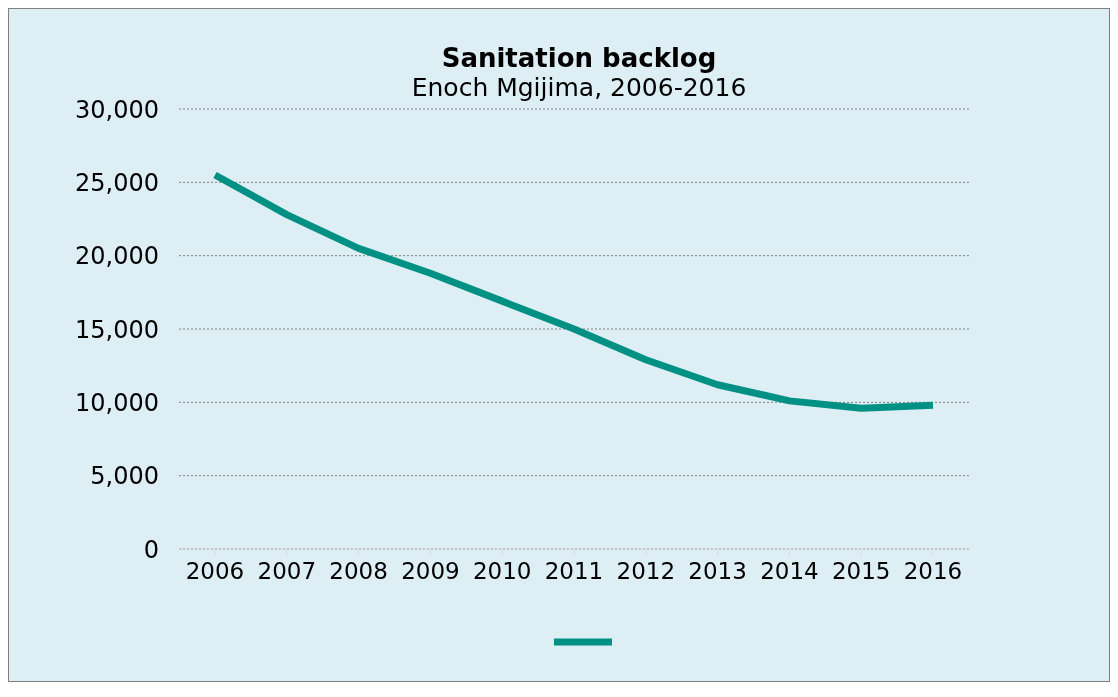  I want to click on x-tick-label: 2016, so click(933, 571).